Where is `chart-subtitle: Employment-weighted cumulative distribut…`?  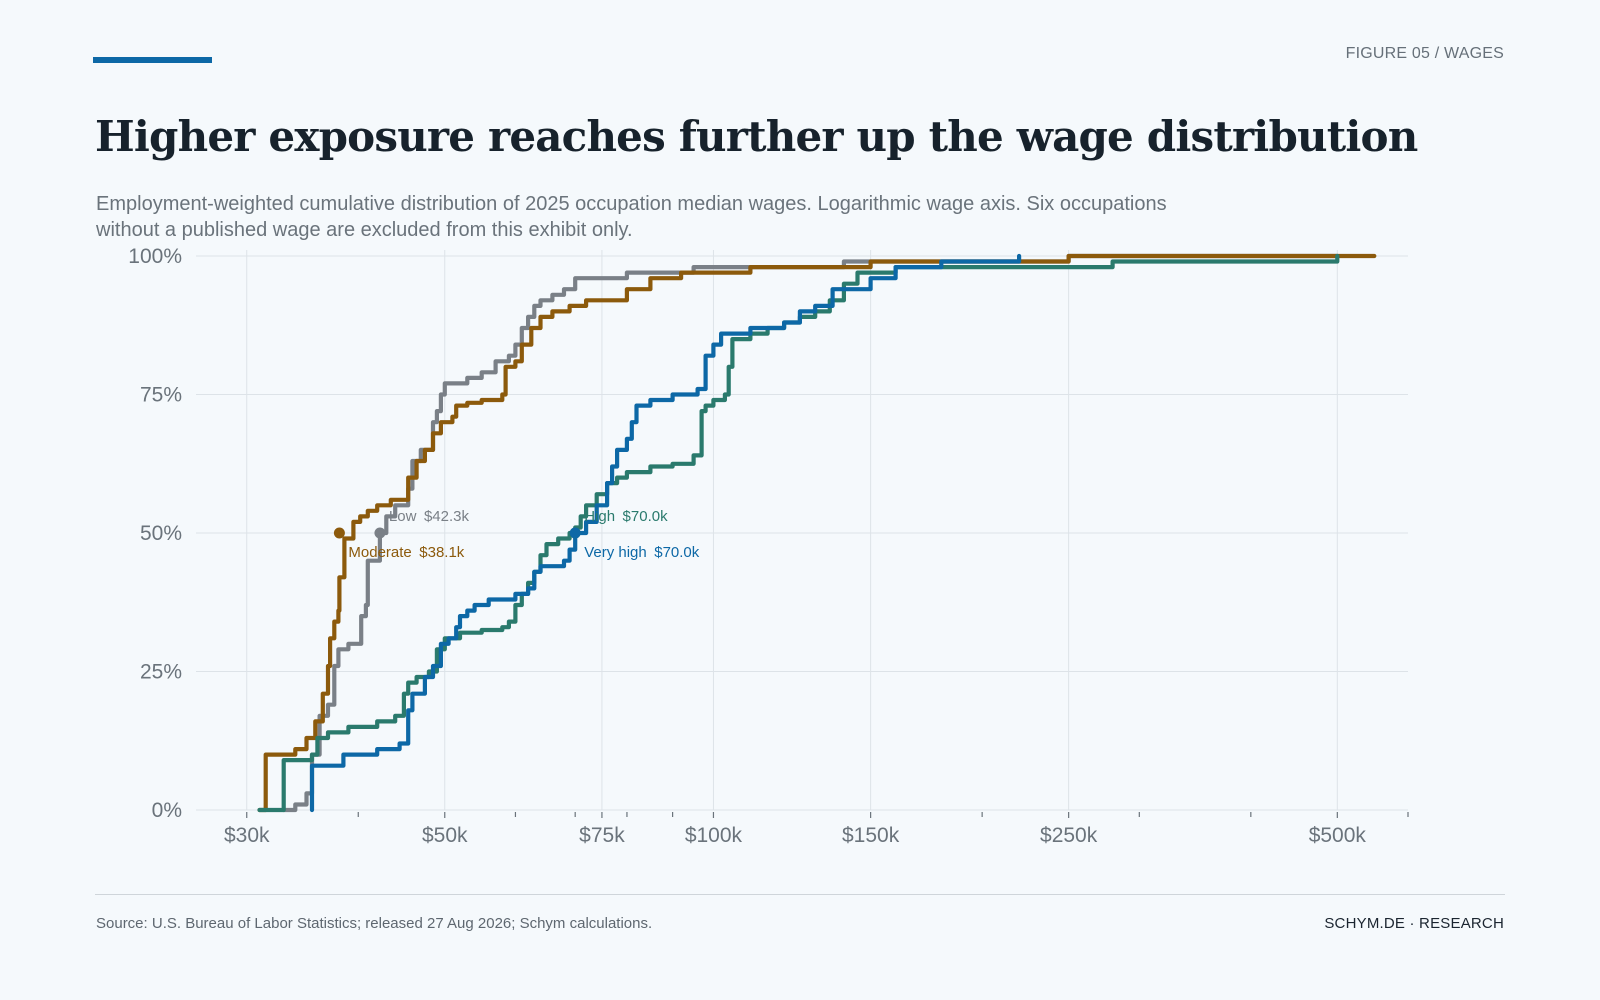 chart-subtitle: Employment-weighted cumulative distribut… is located at coordinates (631, 217).